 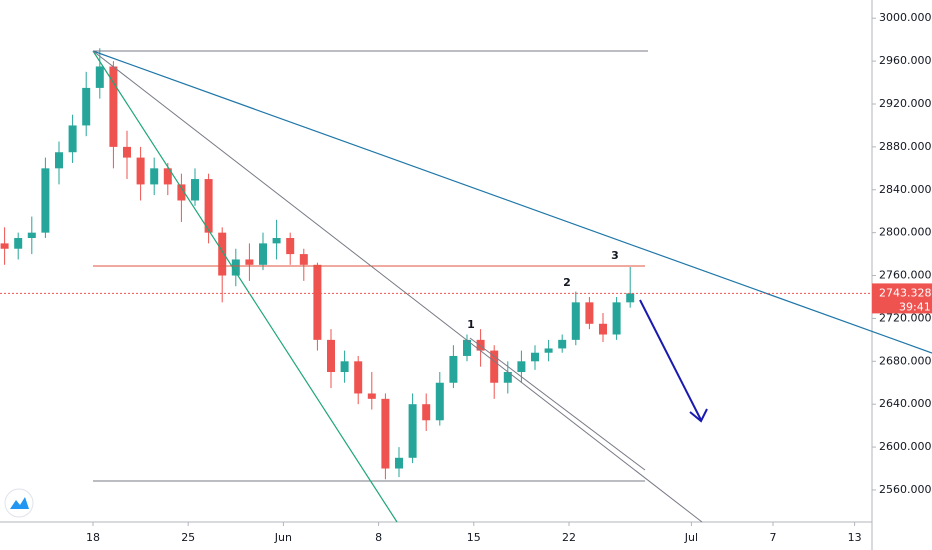 I want to click on y-tick-label: 2880.000, so click(x=905, y=146).